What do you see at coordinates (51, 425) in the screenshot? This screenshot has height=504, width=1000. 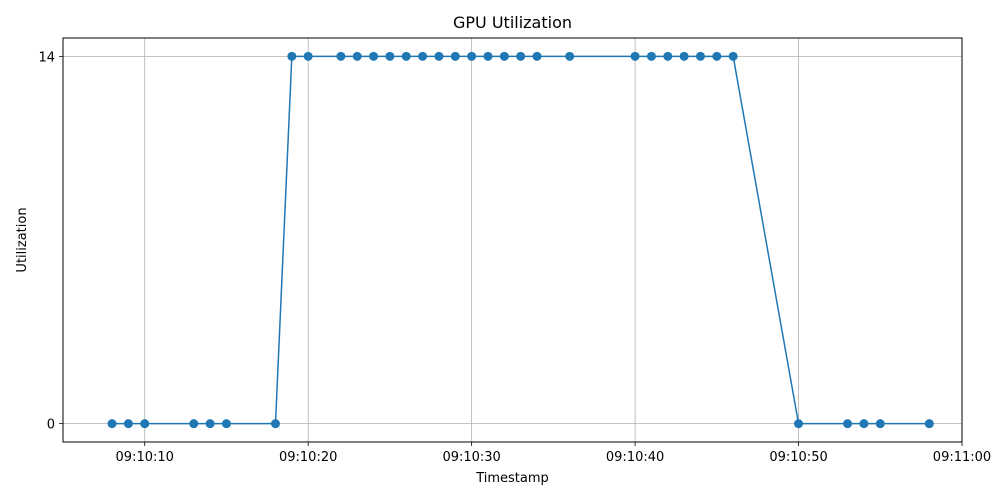 I see `y-tick-label: 0` at bounding box center [51, 425].